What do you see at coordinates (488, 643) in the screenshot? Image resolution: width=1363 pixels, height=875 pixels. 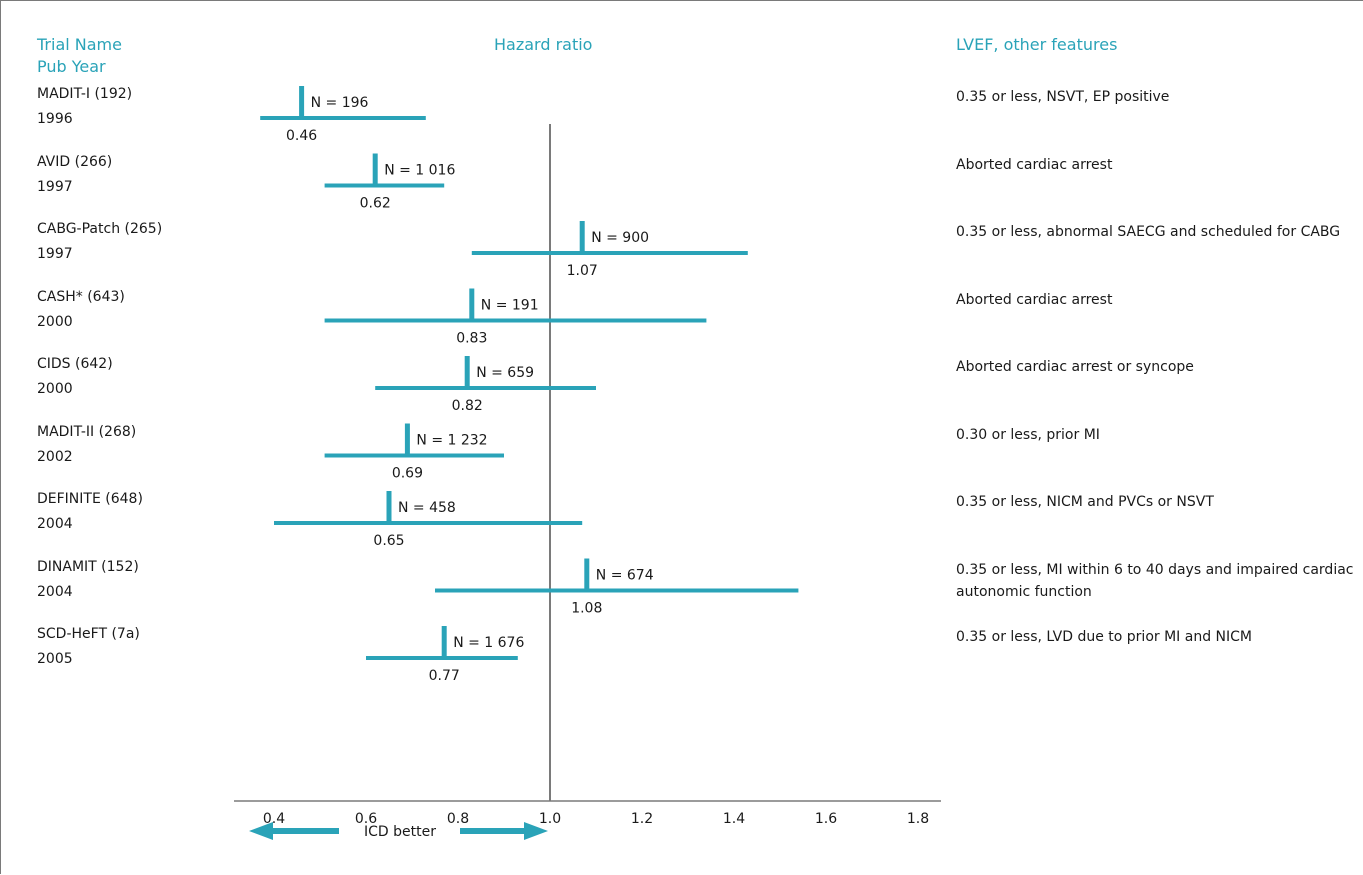 I see `n-label: N = 1 676` at bounding box center [488, 643].